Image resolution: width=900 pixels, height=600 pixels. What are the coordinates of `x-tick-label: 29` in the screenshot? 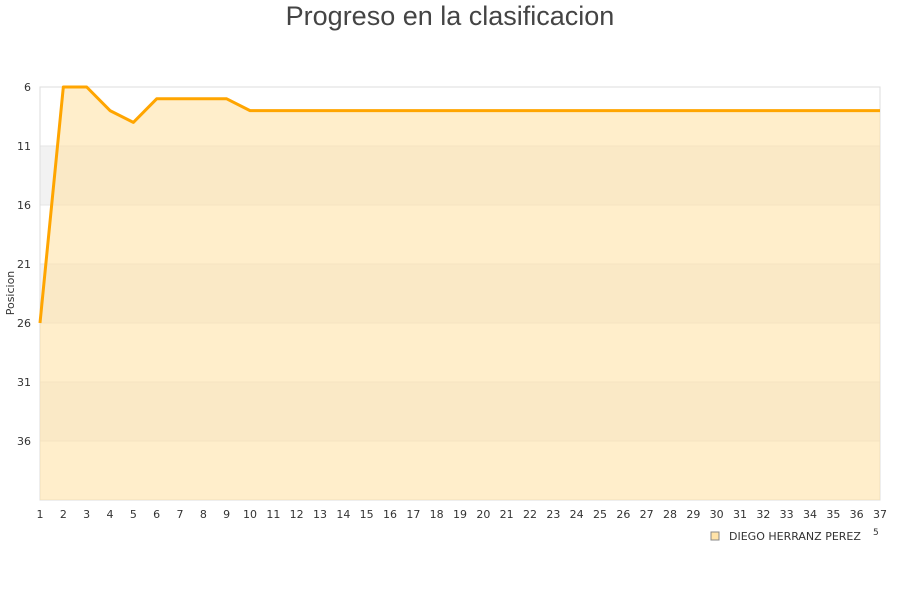 It's located at (693, 514).